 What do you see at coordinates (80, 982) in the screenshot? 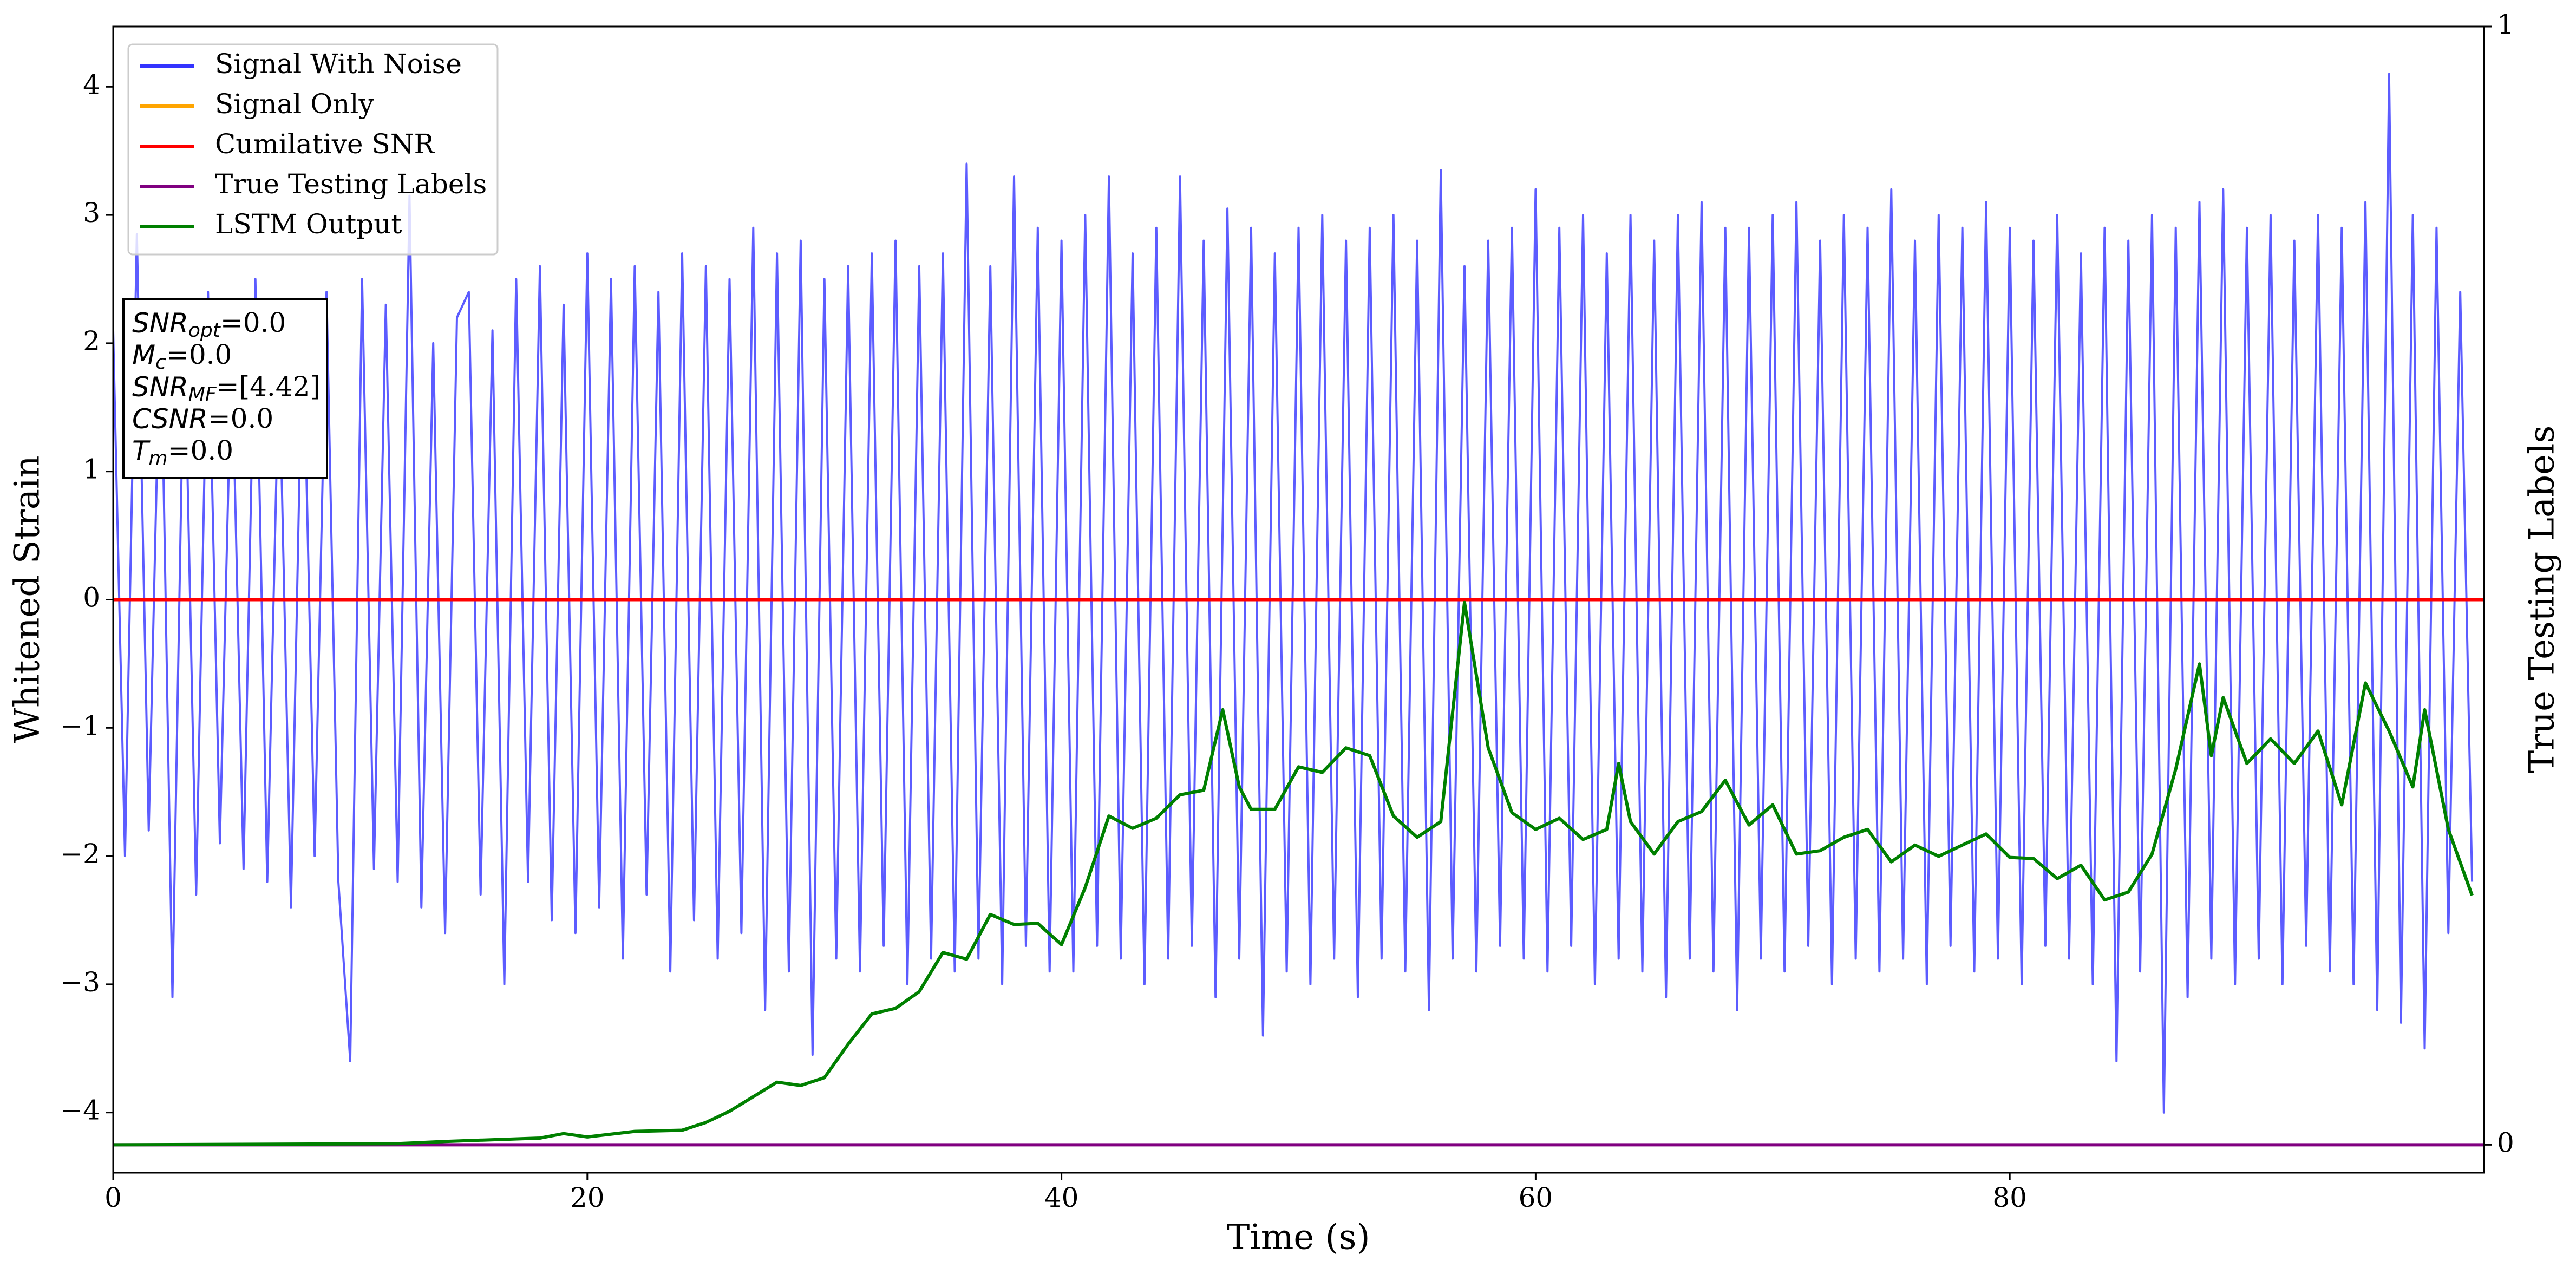
I see `y-tick-label: −3` at bounding box center [80, 982].